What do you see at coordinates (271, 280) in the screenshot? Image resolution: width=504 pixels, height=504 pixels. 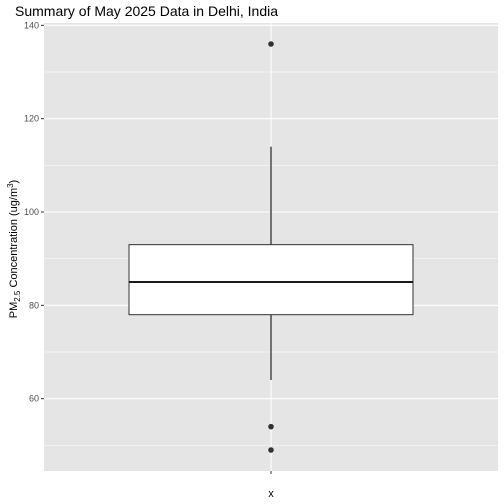 I see `iqr-box` at bounding box center [271, 280].